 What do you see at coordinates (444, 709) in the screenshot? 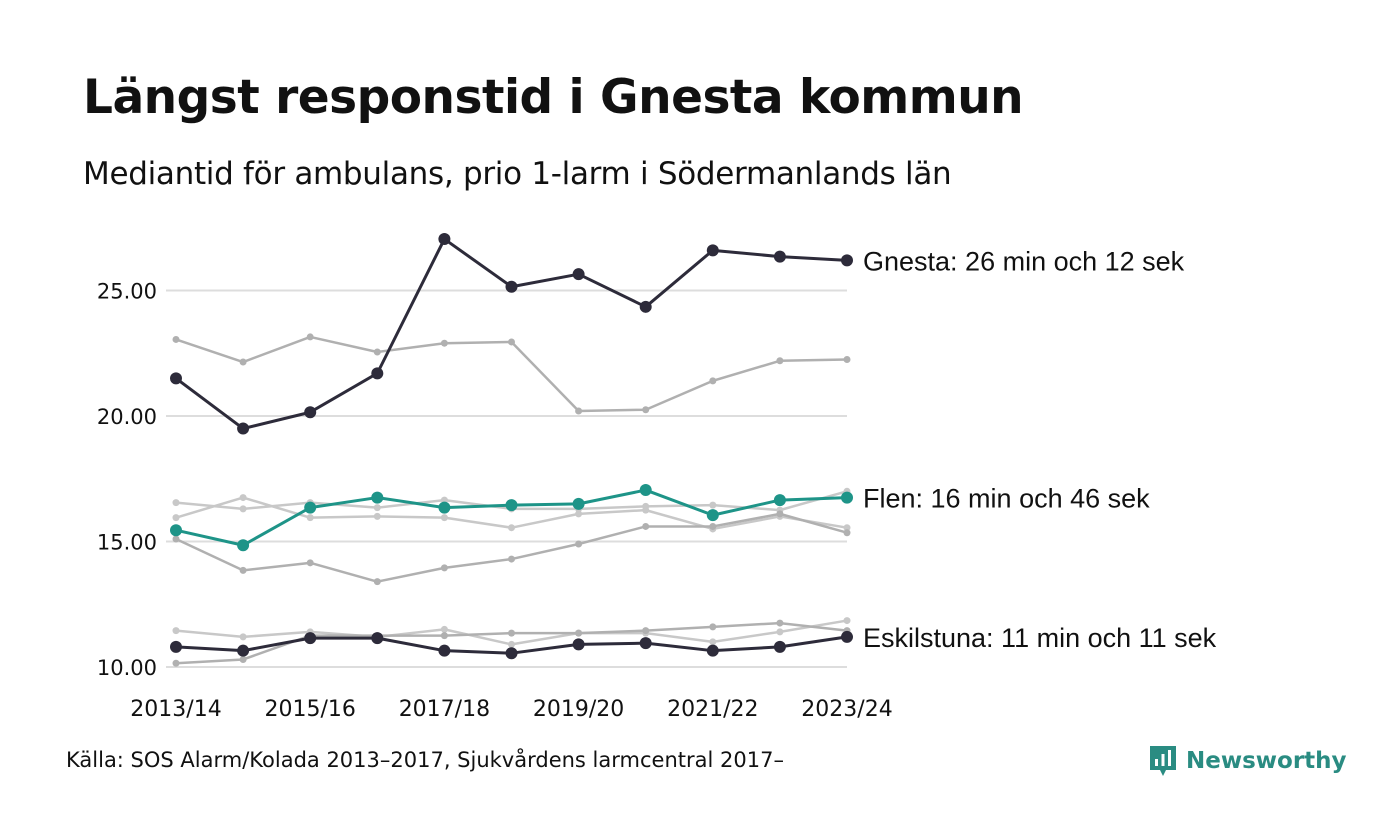
I see `x-tick-label: 2017/18` at bounding box center [444, 709].